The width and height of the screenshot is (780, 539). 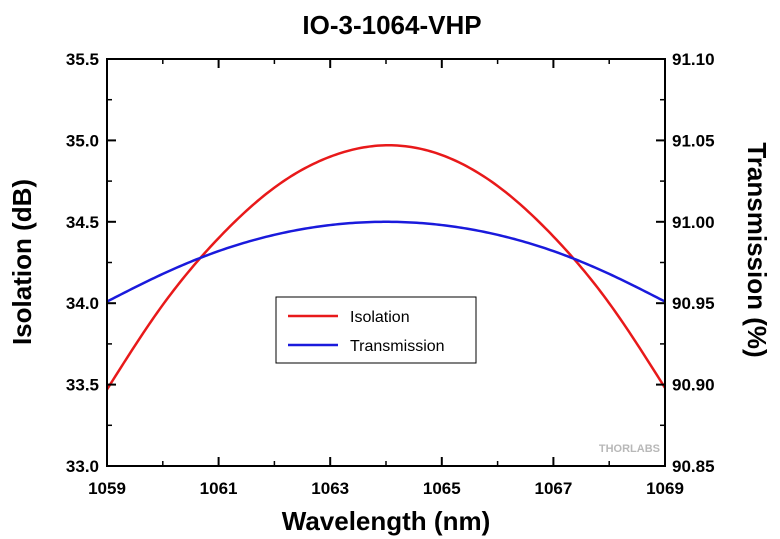 I want to click on y-right-tick-label: 91.00, so click(x=693, y=222).